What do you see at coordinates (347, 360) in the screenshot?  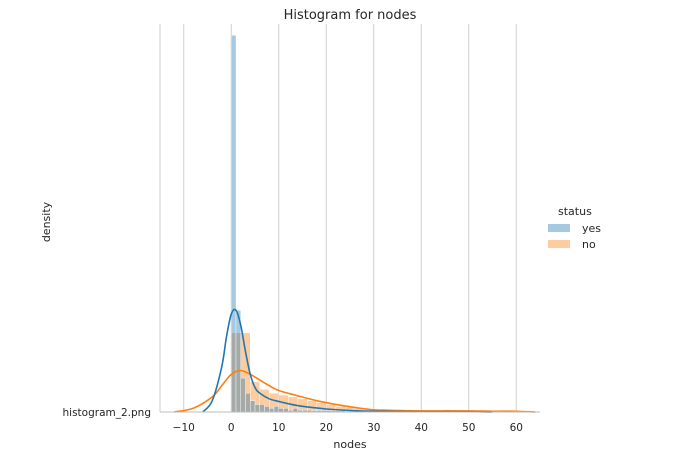 I see `kde-curve-yes` at bounding box center [347, 360].